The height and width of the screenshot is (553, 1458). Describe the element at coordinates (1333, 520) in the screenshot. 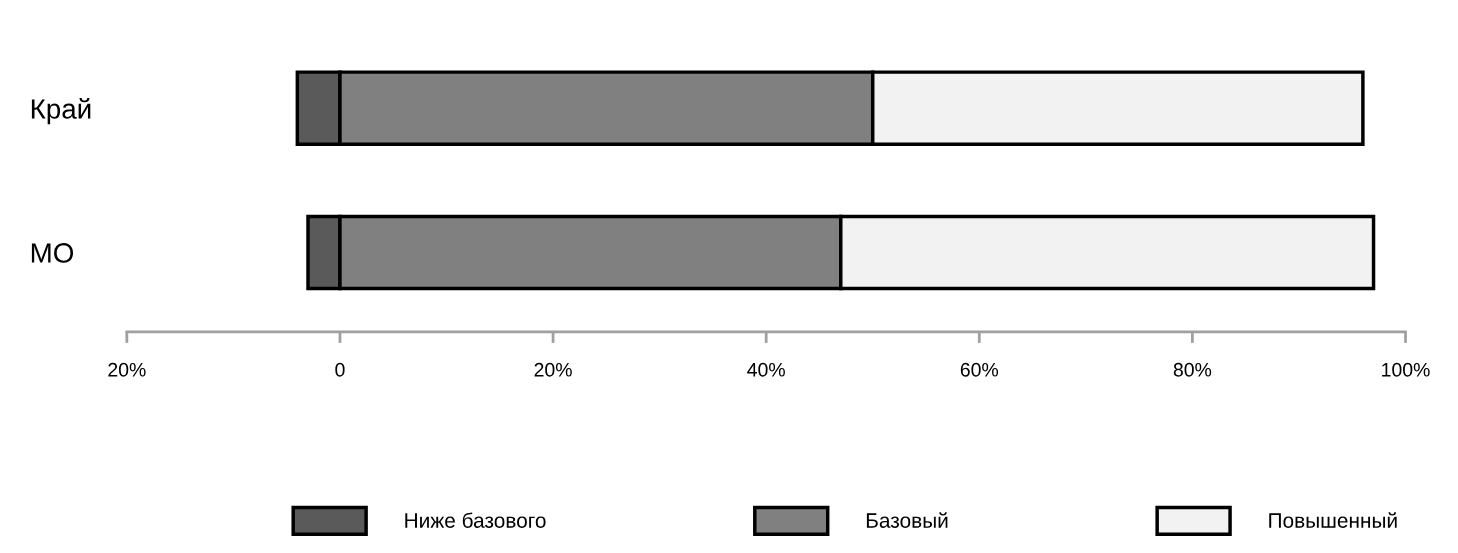

I see `legend-label: Повышенный` at that location.